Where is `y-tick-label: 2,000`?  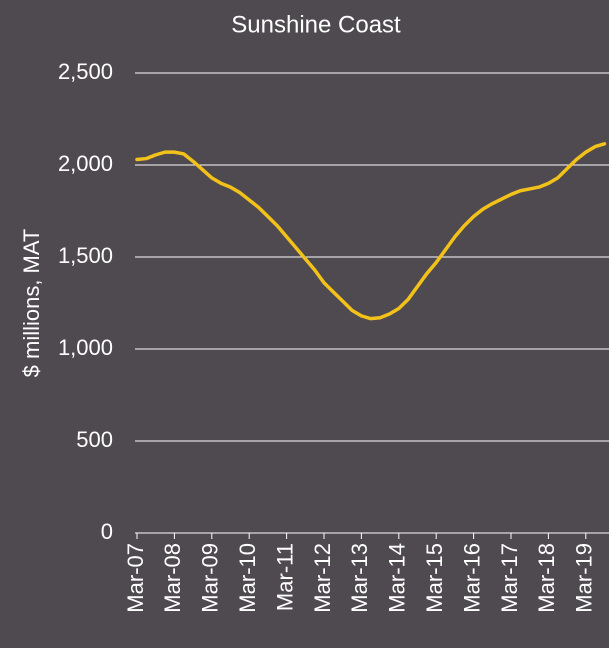
y-tick-label: 2,000 is located at coordinates (85, 163).